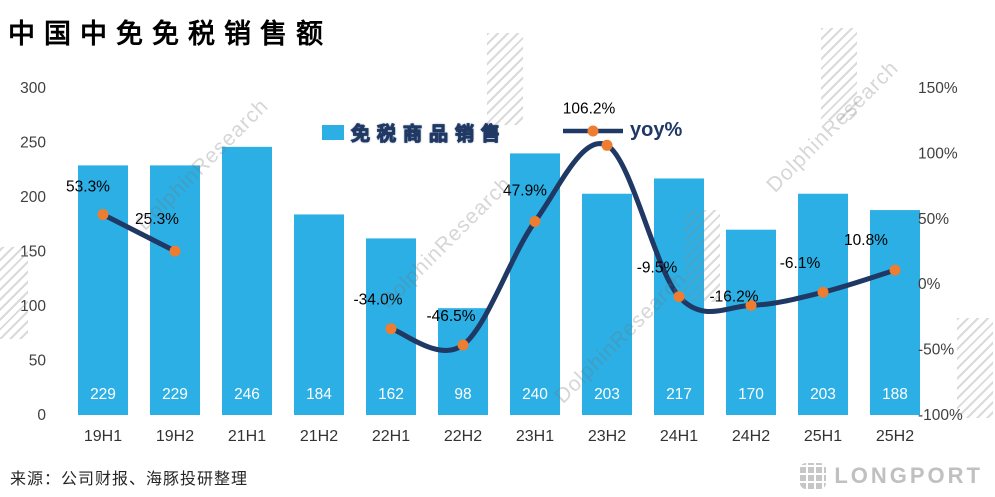  What do you see at coordinates (333, 132) in the screenshot?
I see `legend-bar-swatch` at bounding box center [333, 132].